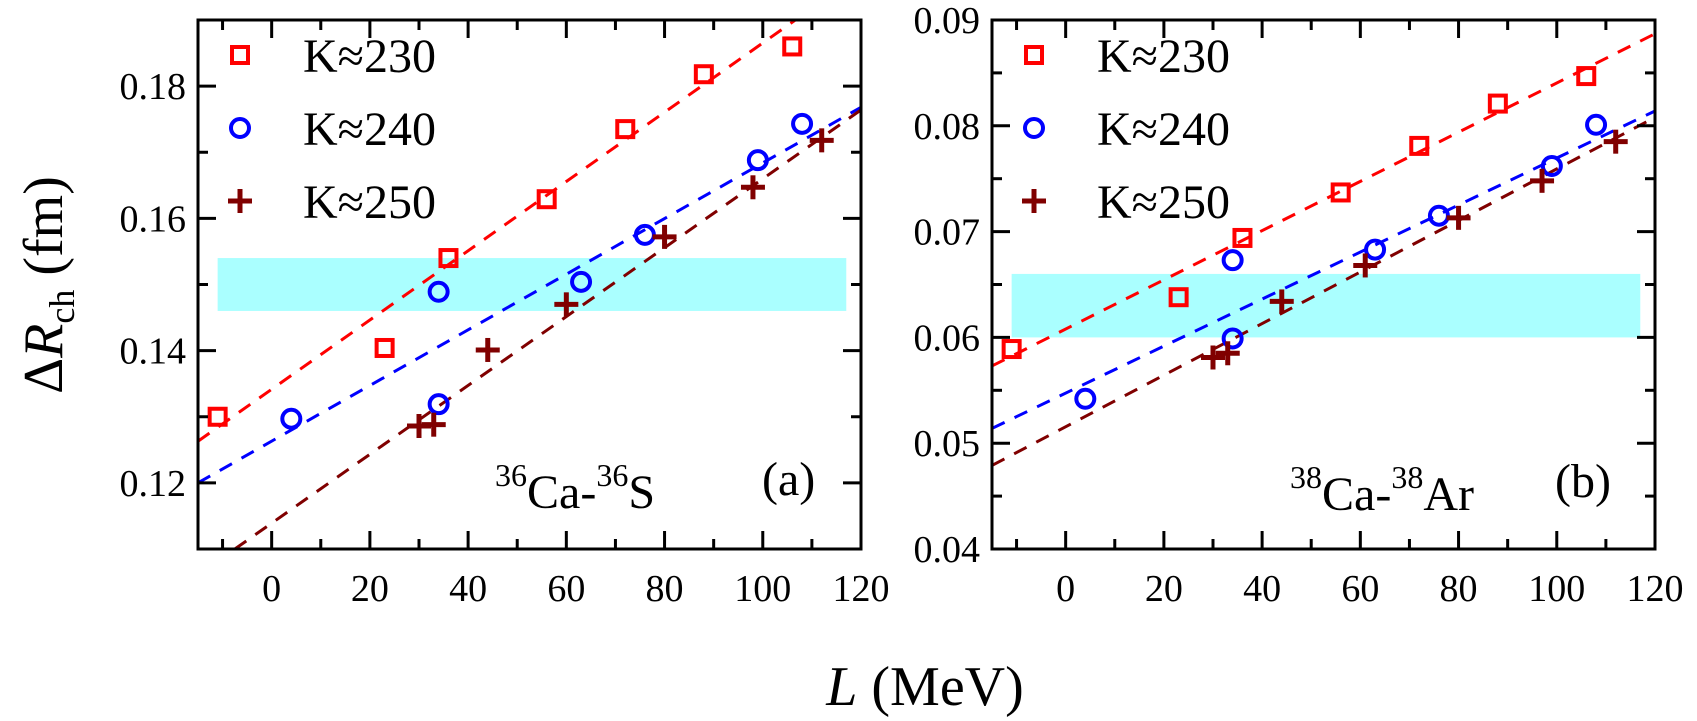 This screenshot has height=721, width=1697. What do you see at coordinates (153, 352) in the screenshot?
I see `y-tick-label: 0.14` at bounding box center [153, 352].